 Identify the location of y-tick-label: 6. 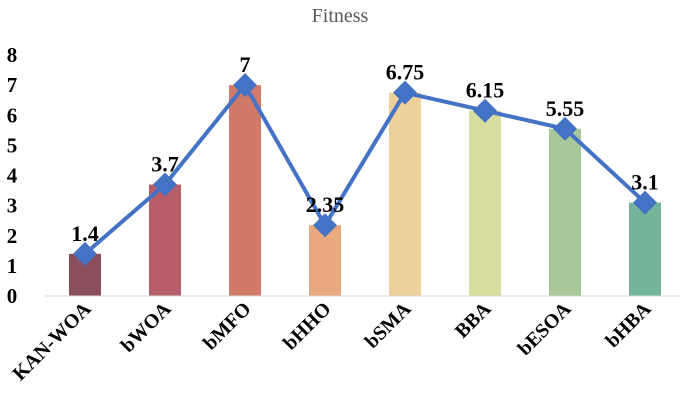
(12, 115).